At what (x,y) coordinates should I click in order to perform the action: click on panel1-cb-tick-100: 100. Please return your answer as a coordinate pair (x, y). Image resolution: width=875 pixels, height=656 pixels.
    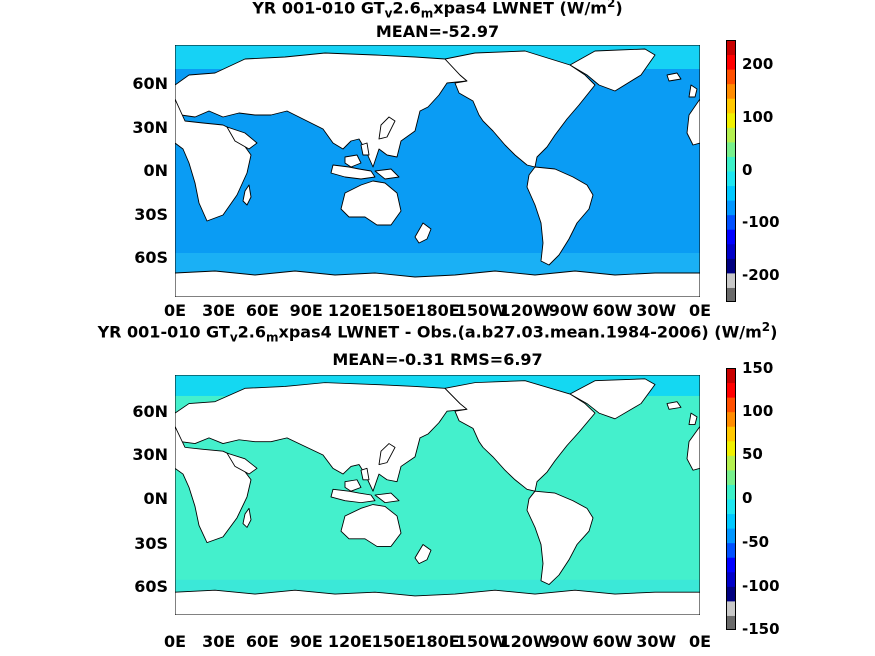
    Looking at the image, I should click on (758, 117).